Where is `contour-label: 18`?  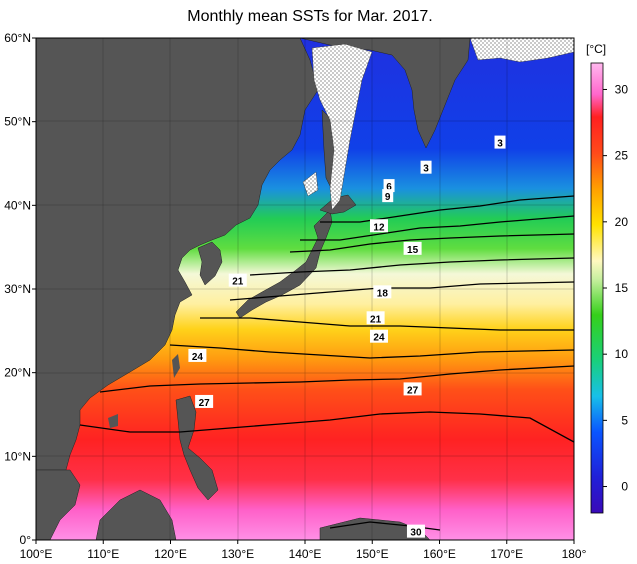 contour-label: 18 is located at coordinates (383, 293).